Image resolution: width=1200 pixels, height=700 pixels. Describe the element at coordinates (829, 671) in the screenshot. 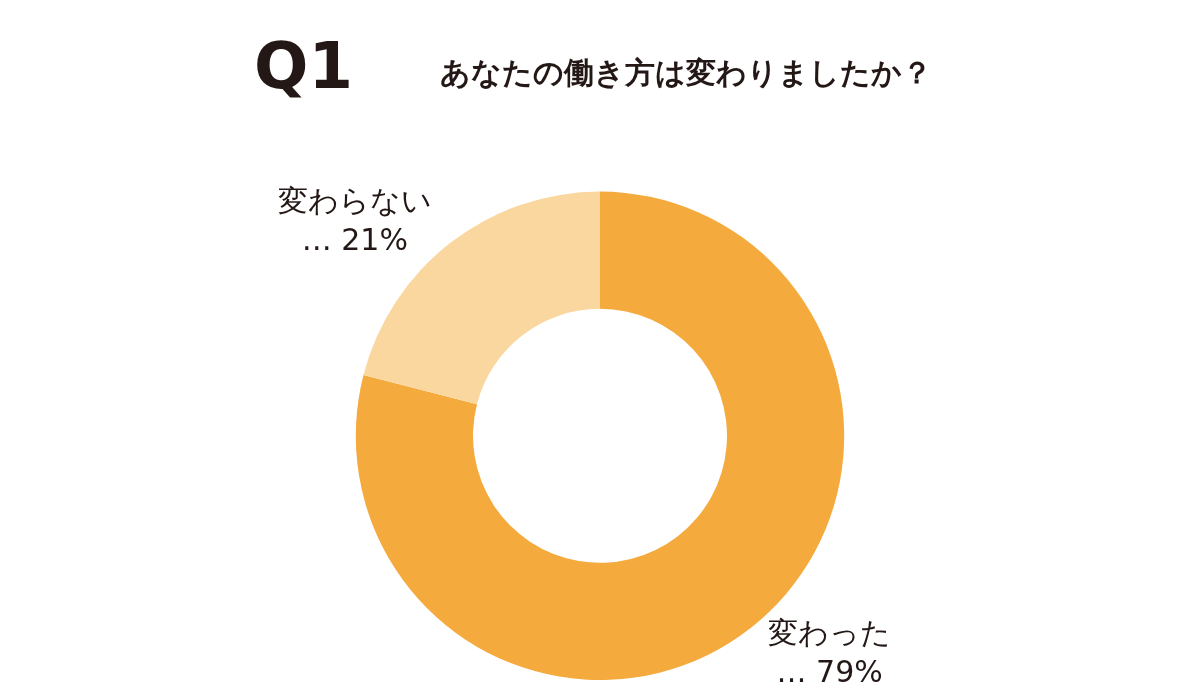

I see `data-label: … 79%` at that location.